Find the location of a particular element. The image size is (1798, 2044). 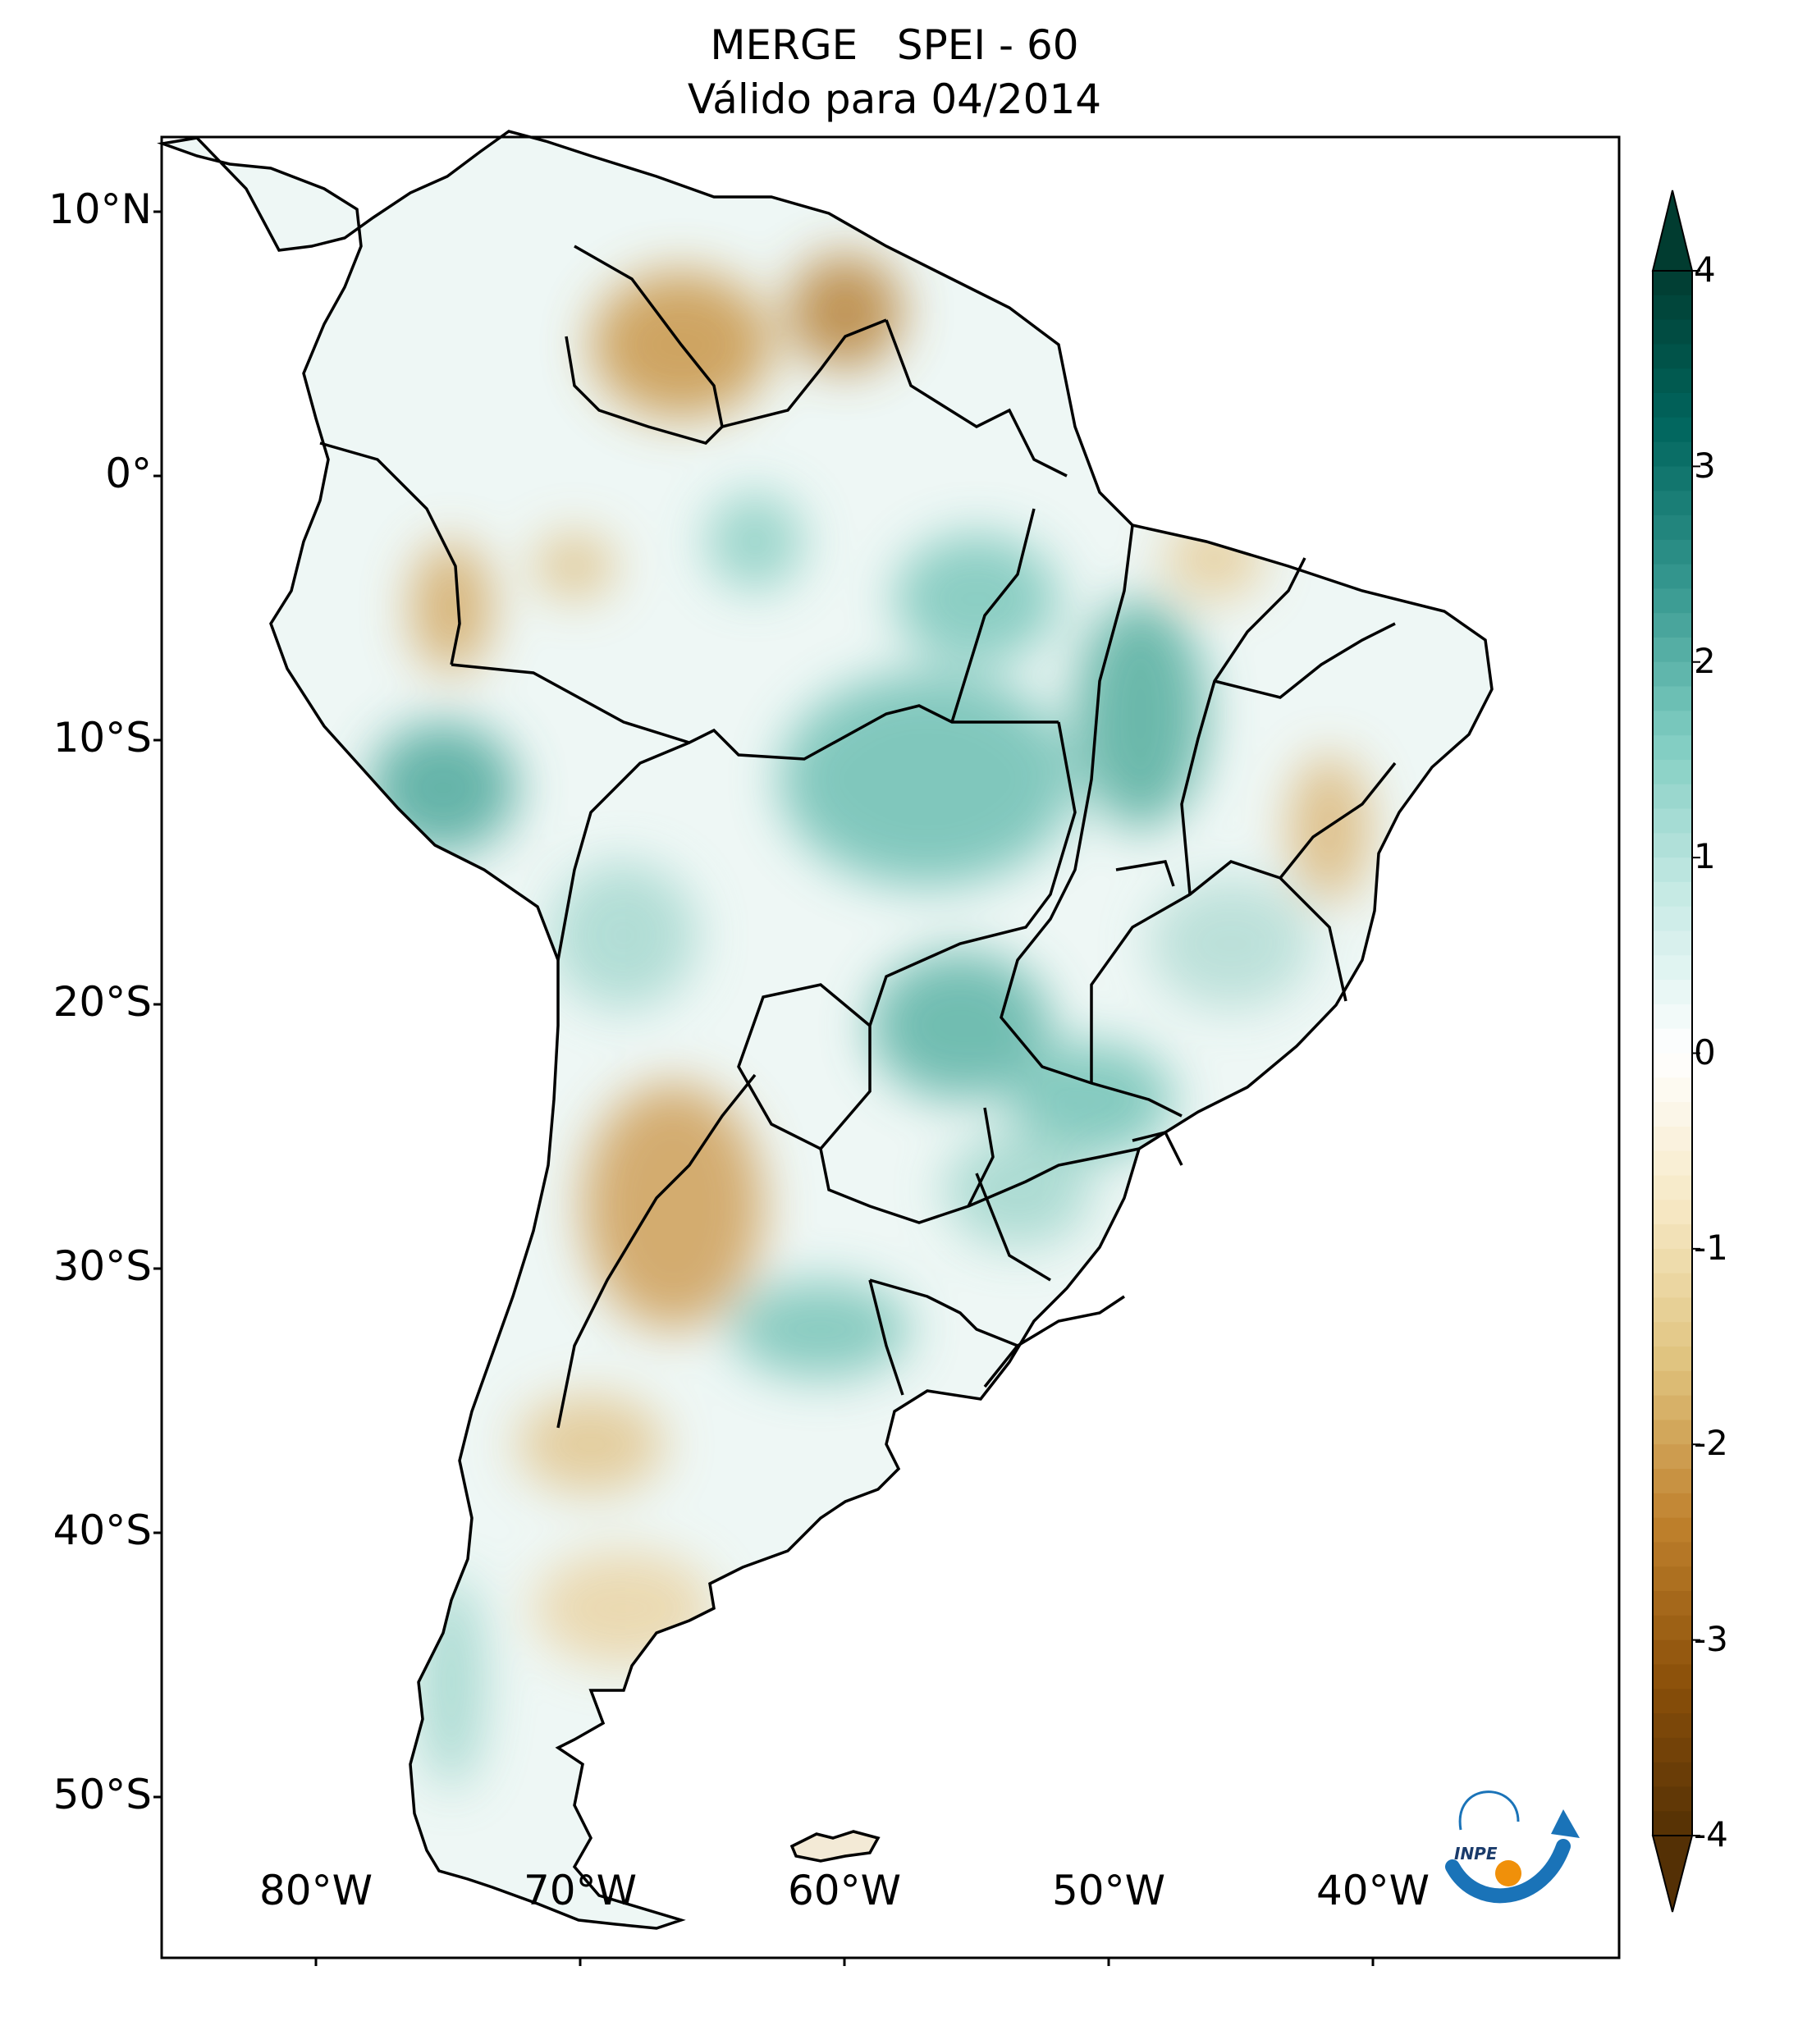

lon-ticks is located at coordinates (844, 1962).